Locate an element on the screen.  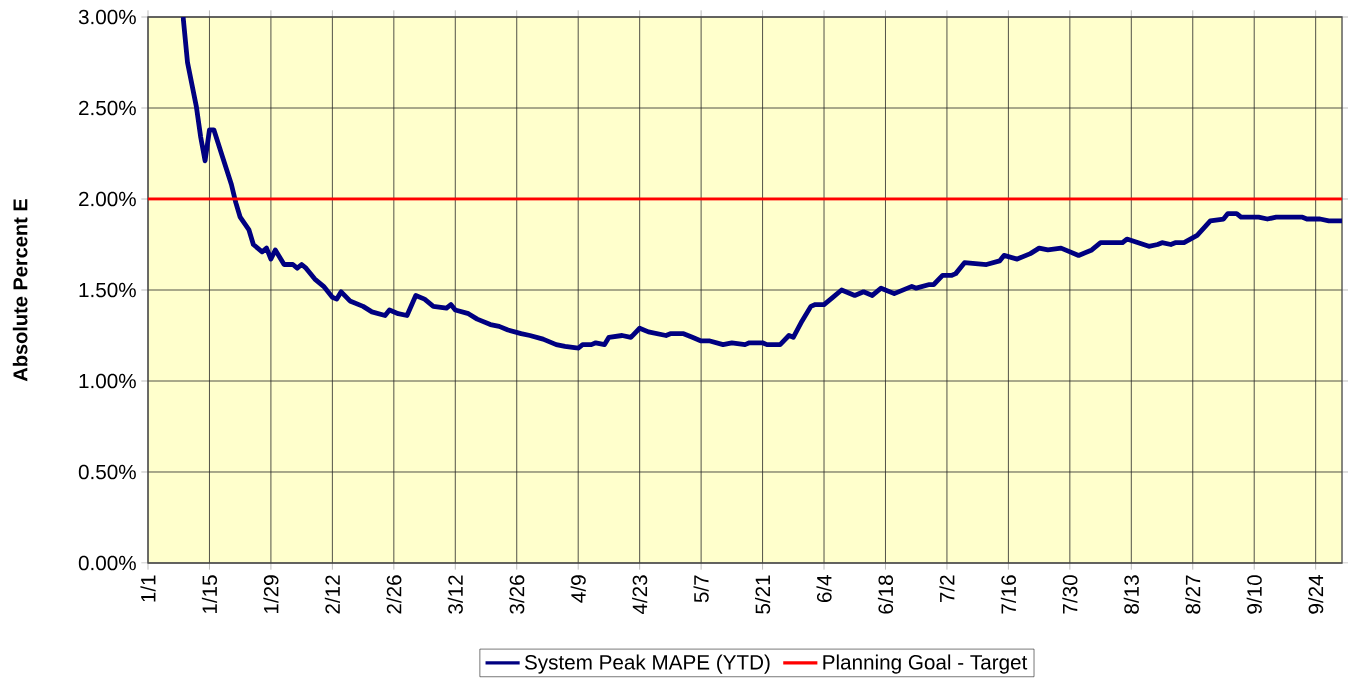
x-tick-label: 8/13 is located at coordinates (1131, 594).